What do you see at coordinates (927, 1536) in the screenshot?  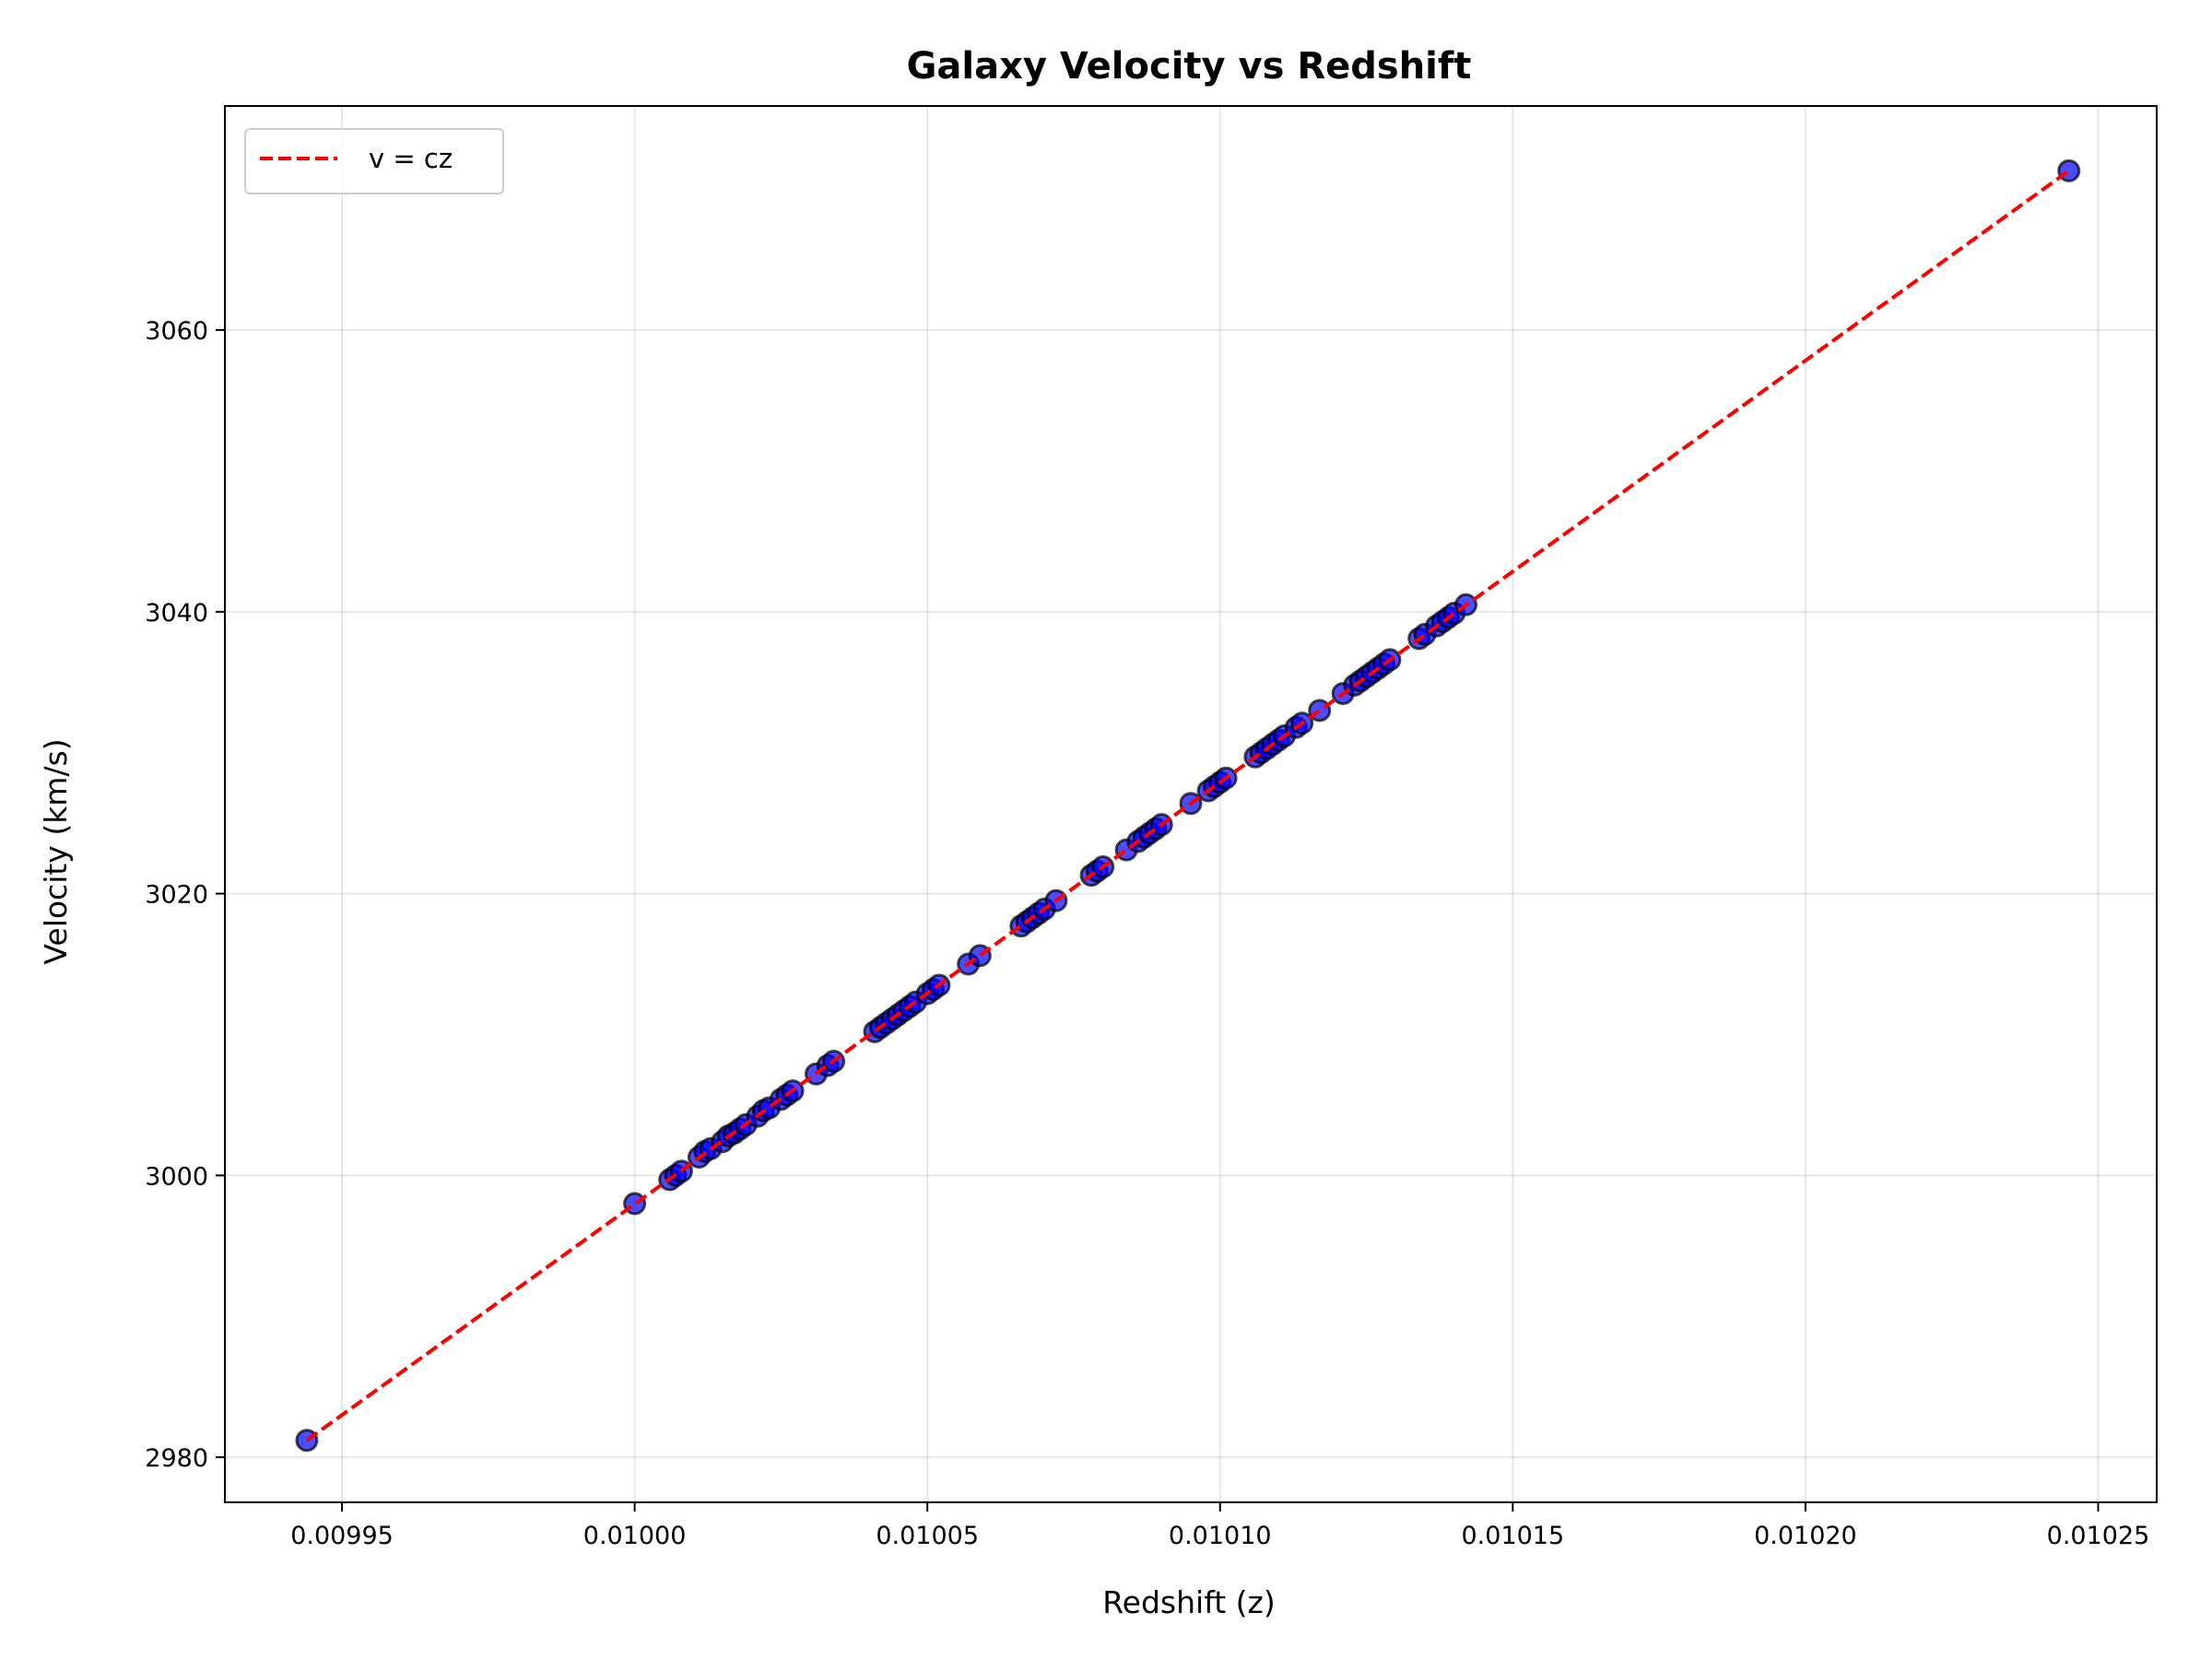 I see `x-tick-label: 0.01005` at bounding box center [927, 1536].